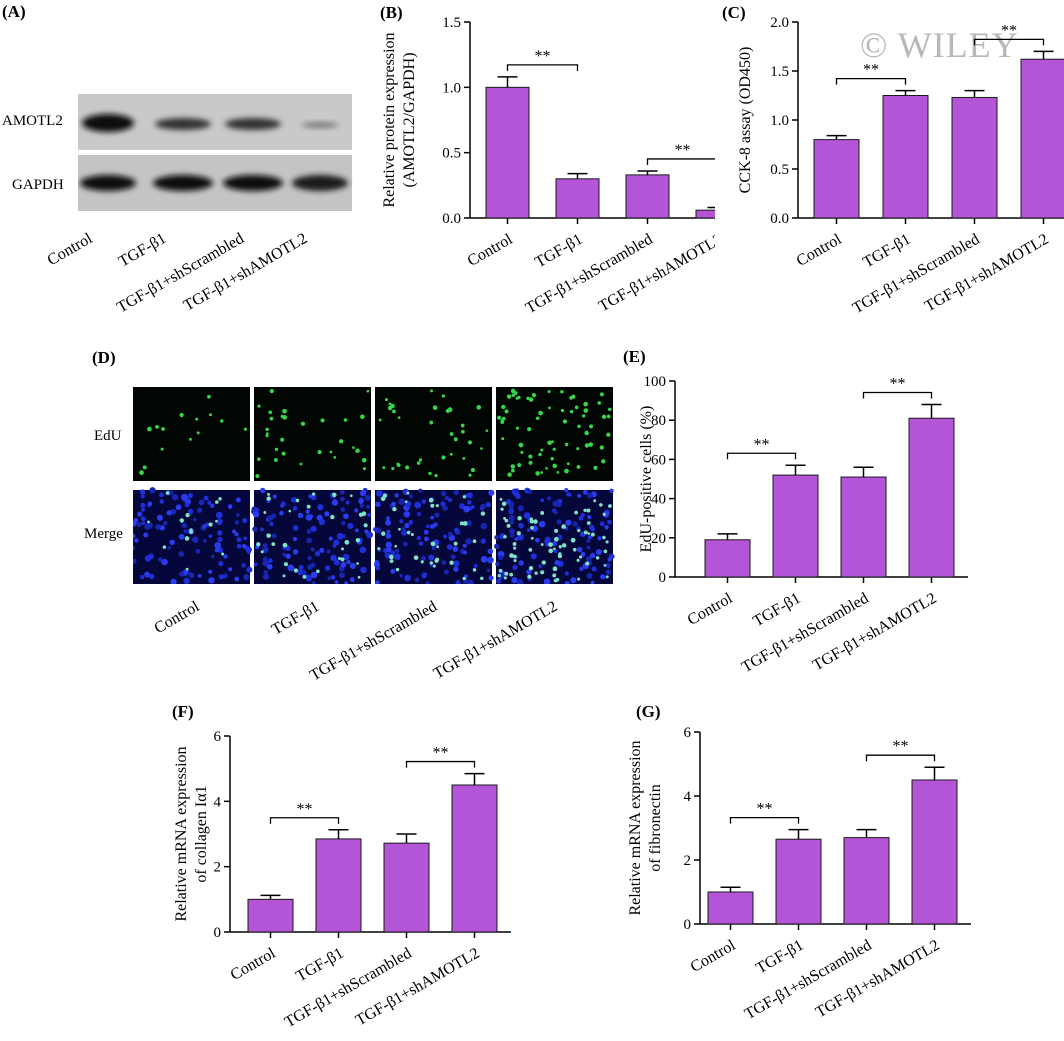  Describe the element at coordinates (374, 485) in the screenshot. I see `microscopy-grid` at that location.